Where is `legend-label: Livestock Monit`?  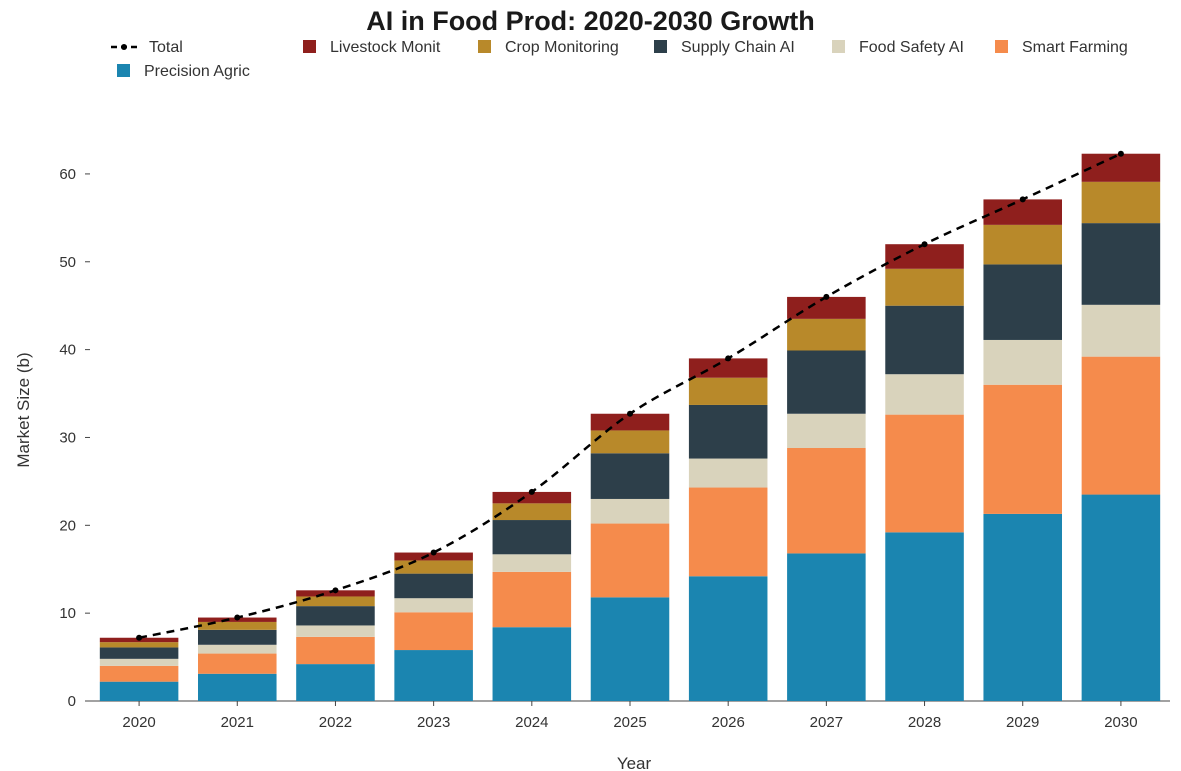
legend-label: Livestock Monit is located at coordinates (385, 47).